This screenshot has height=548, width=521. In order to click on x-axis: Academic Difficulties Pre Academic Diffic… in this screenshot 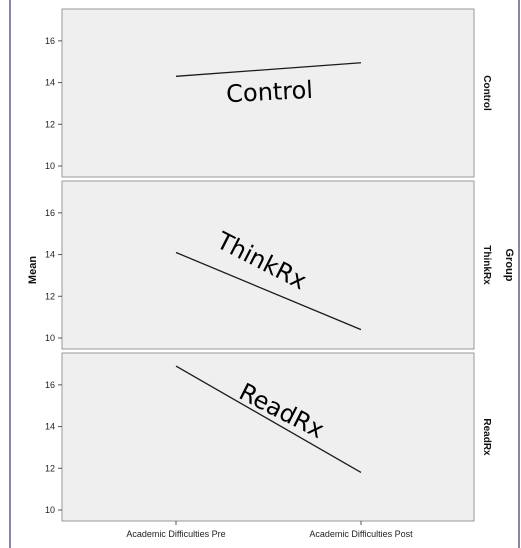, I will do `click(269, 530)`.